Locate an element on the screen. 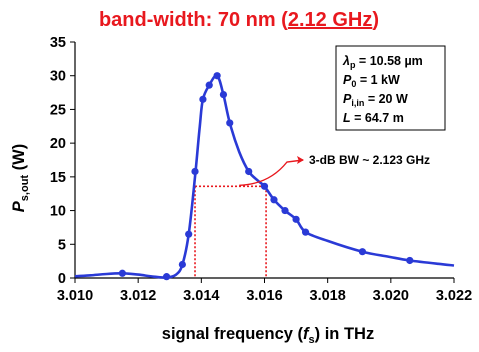  y-tick-label: 35 is located at coordinates (58, 43).